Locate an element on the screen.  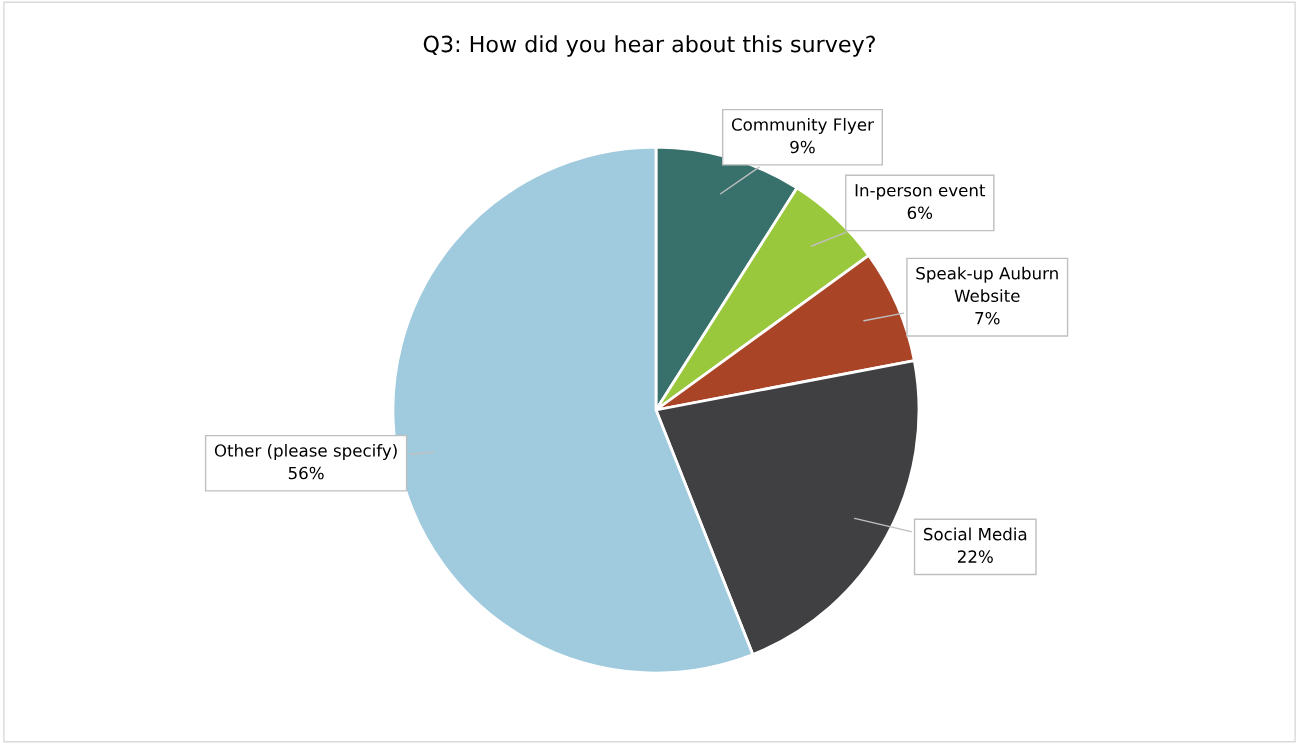
slice-label: Other (please specify) is located at coordinates (305, 452).